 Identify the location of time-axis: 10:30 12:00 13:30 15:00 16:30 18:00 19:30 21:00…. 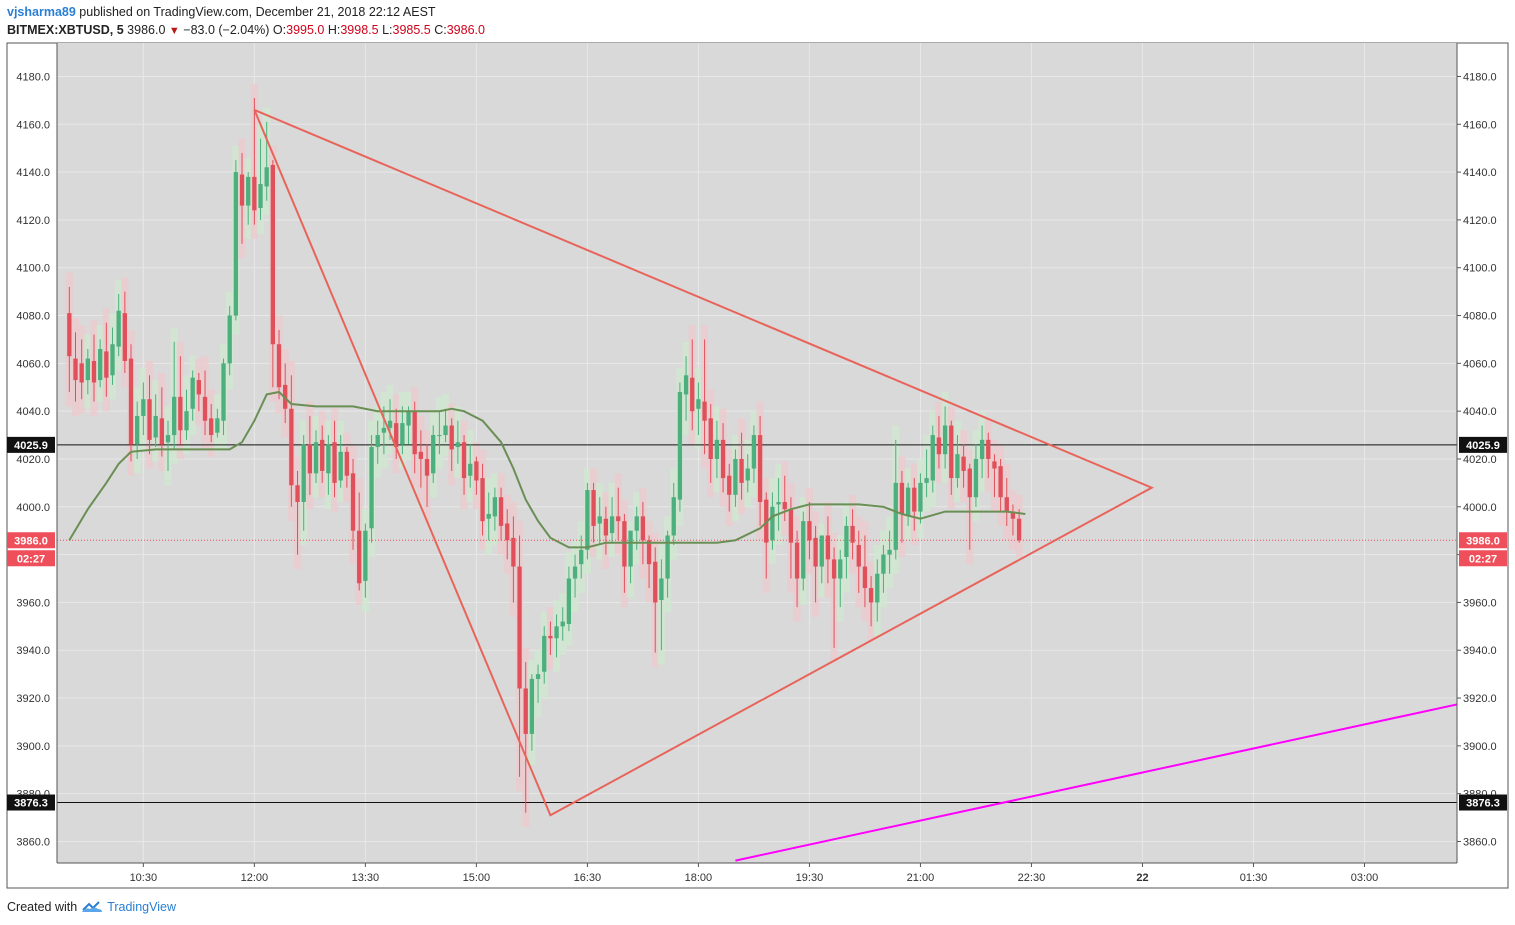
(754, 873).